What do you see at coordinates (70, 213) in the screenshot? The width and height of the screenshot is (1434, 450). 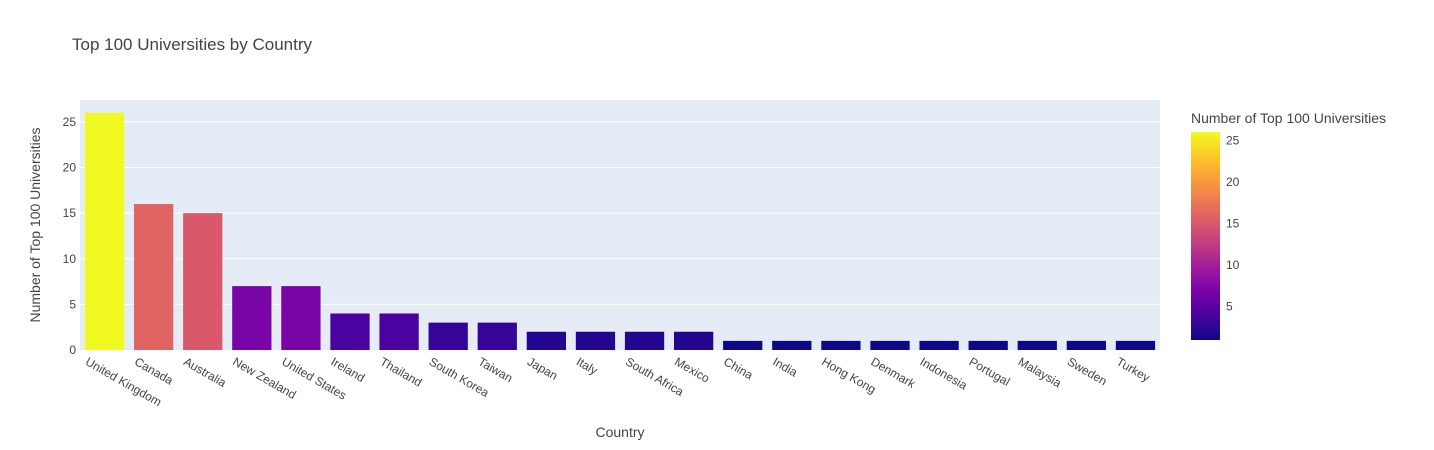 I see `y-tick-label: 15` at bounding box center [70, 213].